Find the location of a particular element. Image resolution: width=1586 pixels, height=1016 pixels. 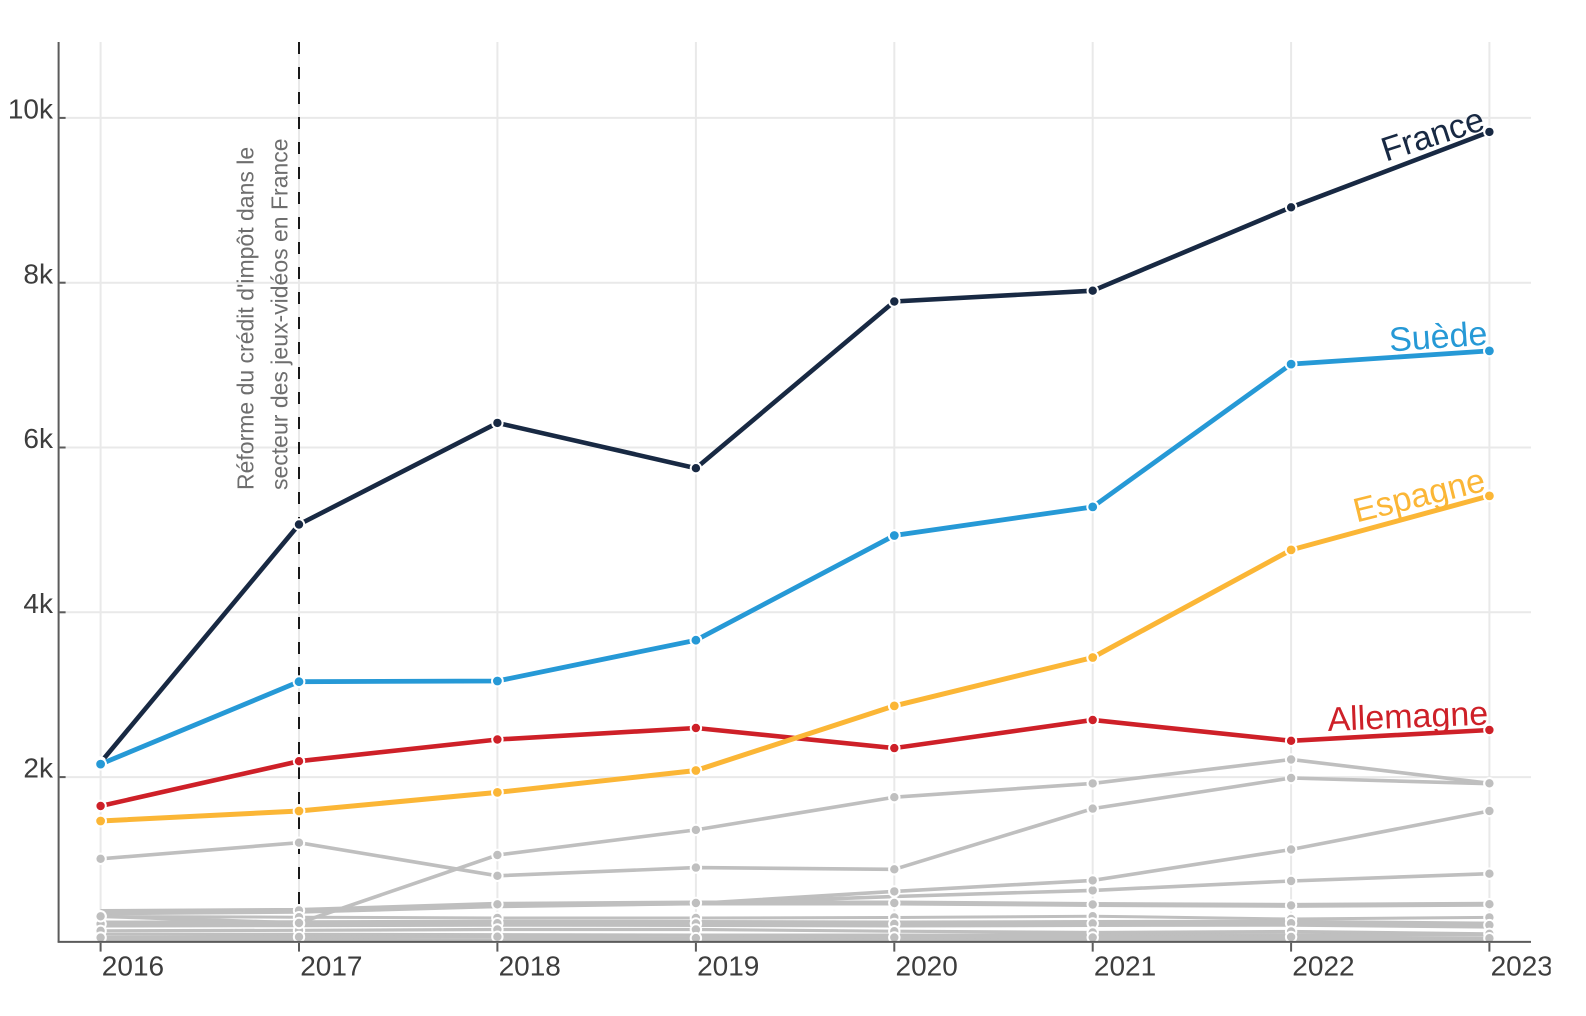

svg-text: 2k is located at coordinates (38, 768).